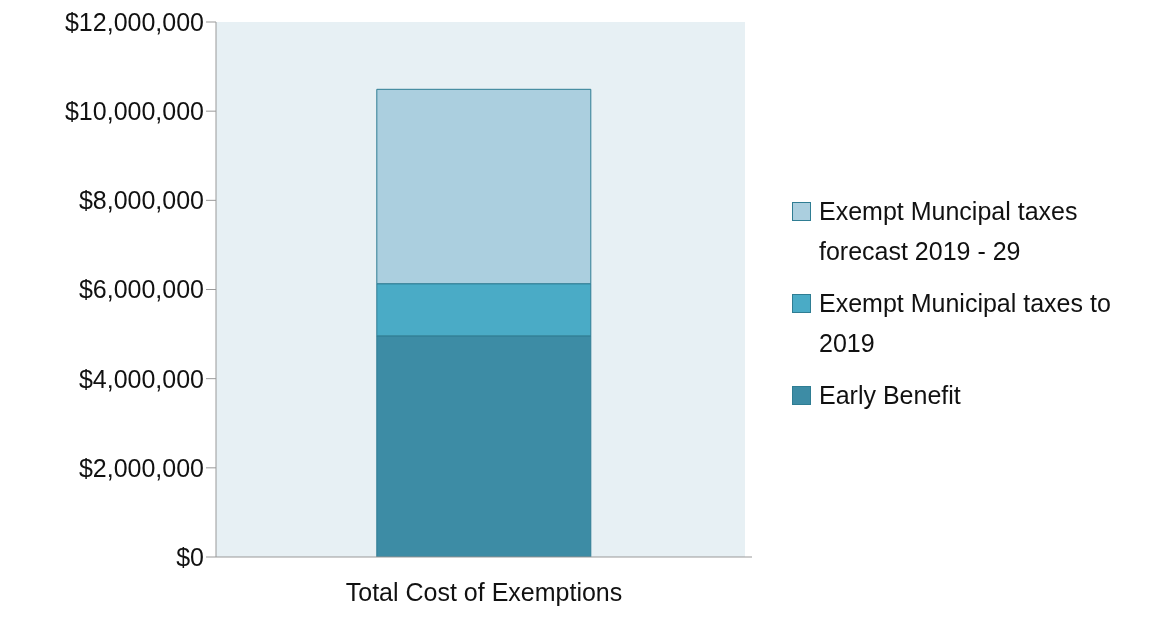  I want to click on legend-label: Early Benefit, so click(890, 395).